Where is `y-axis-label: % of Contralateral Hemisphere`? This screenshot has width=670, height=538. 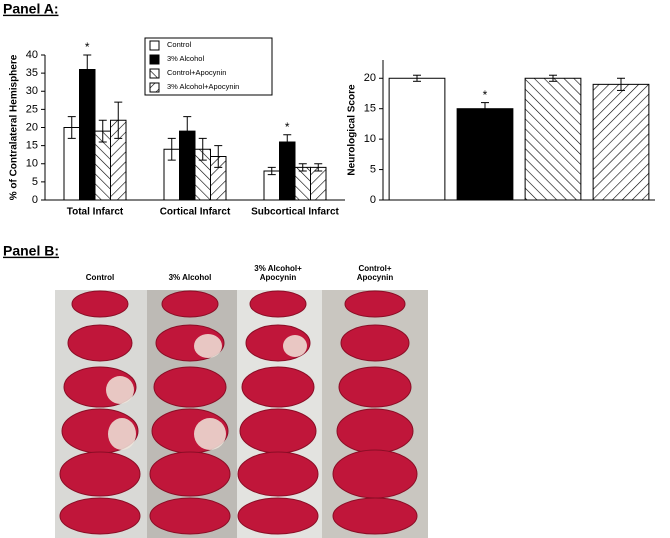
y-axis-label: % of Contralateral Hemisphere is located at coordinates (14, 127).